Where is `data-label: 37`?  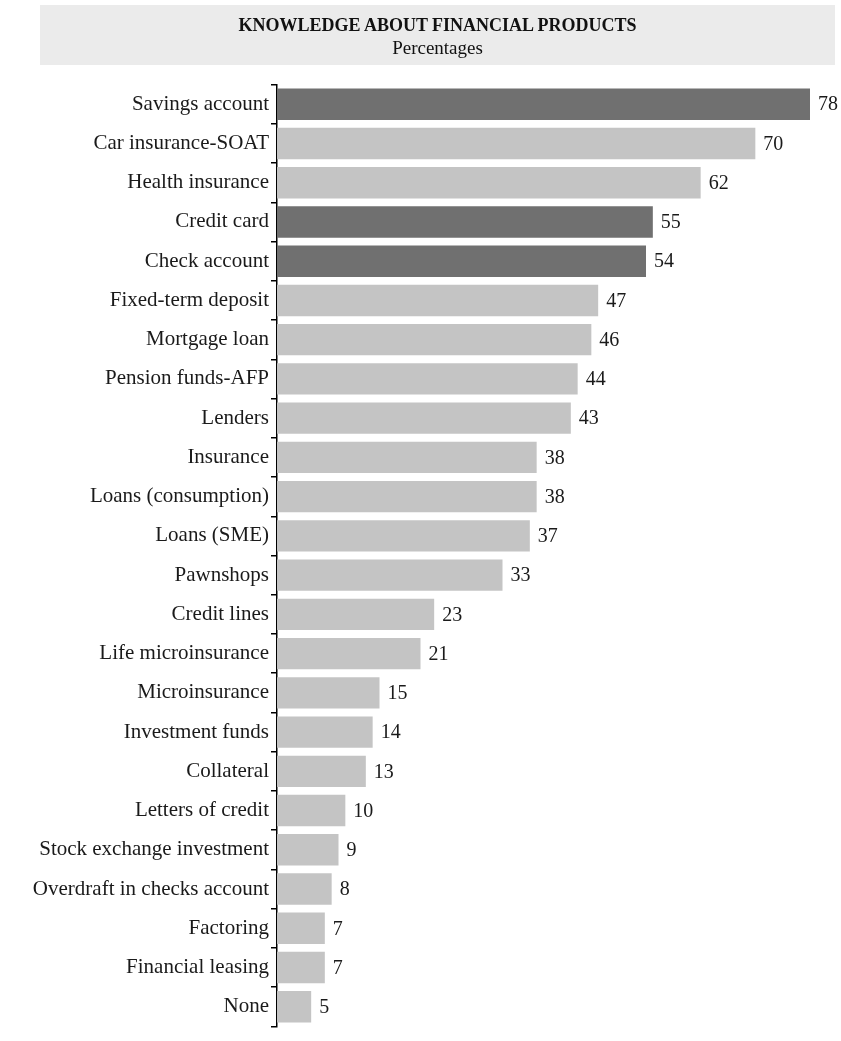 data-label: 37 is located at coordinates (547, 535).